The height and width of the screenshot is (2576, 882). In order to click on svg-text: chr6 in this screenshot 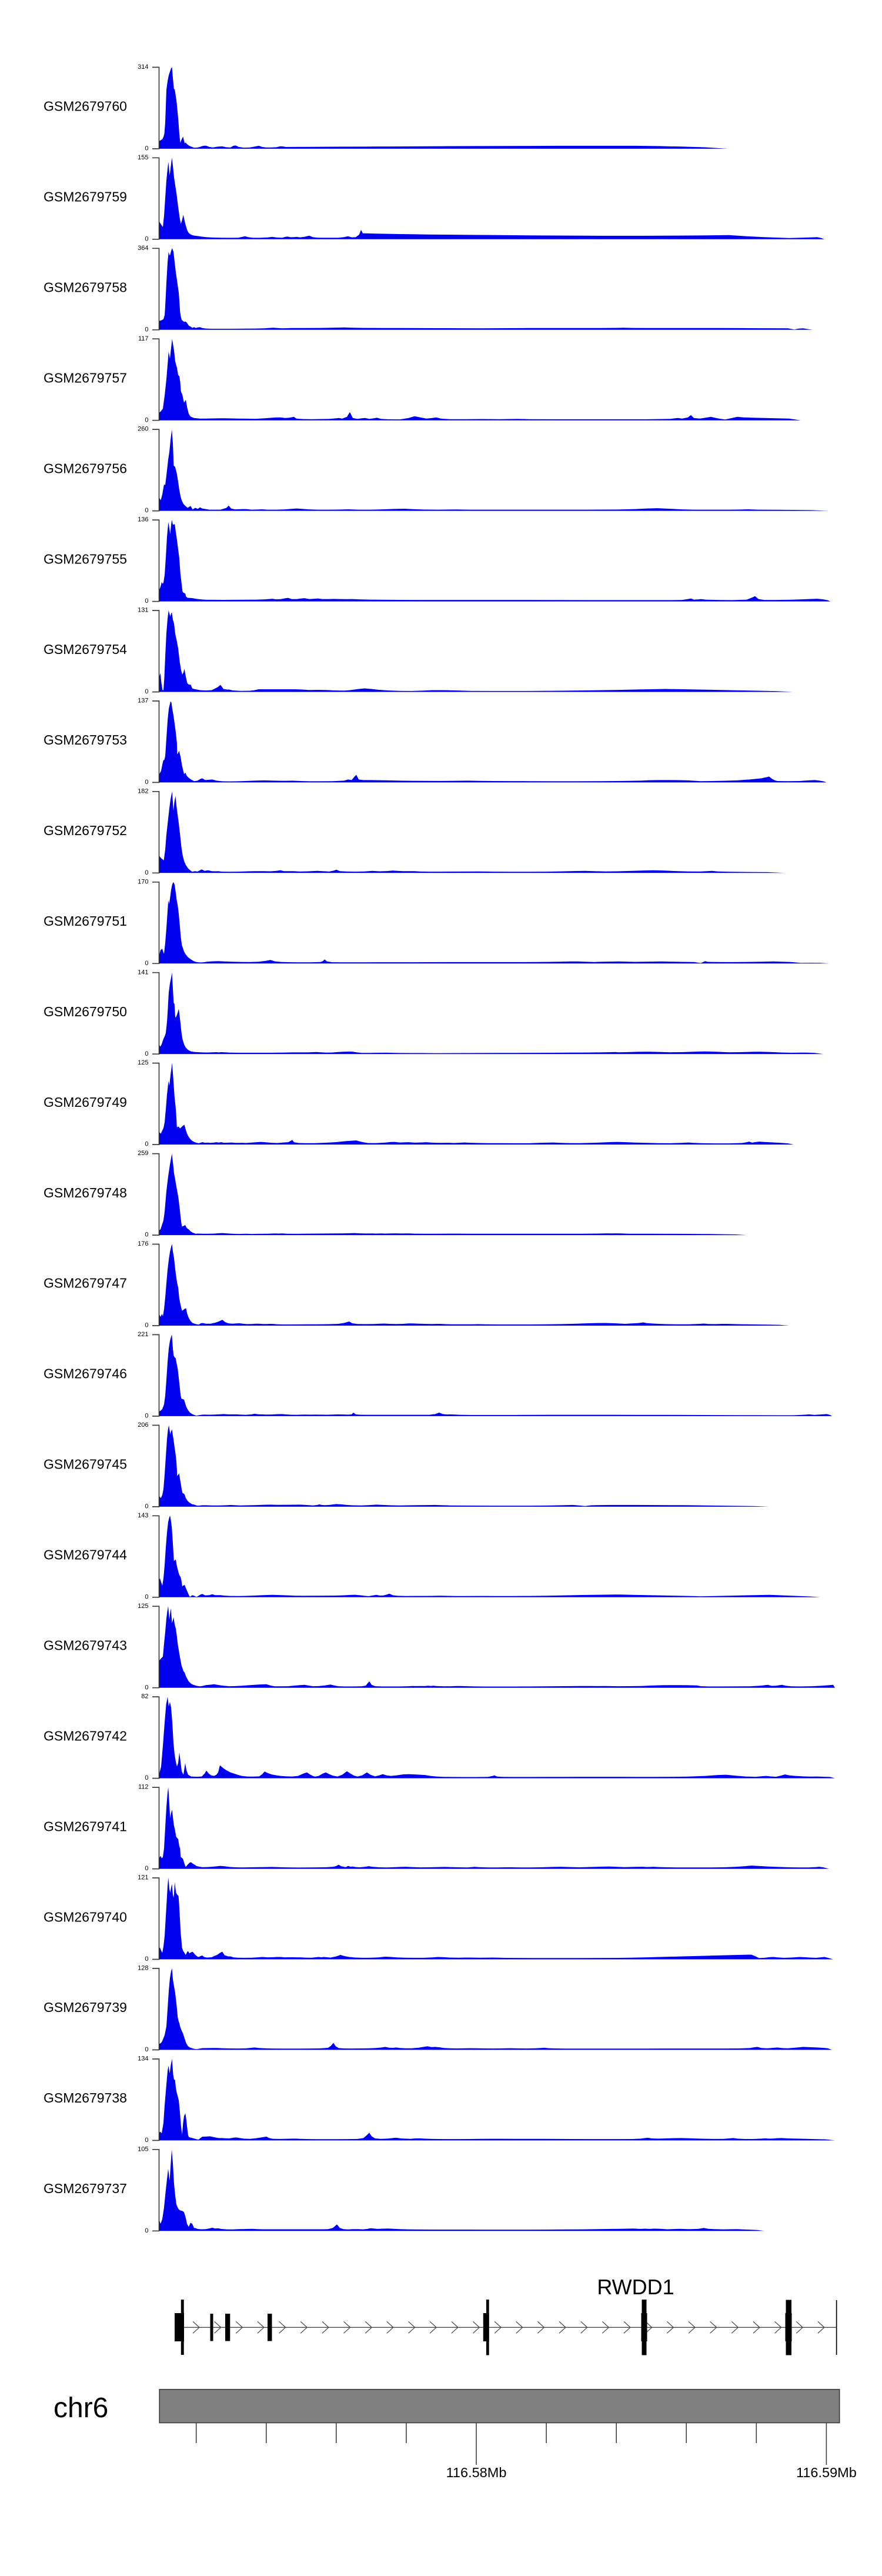, I will do `click(81, 2408)`.